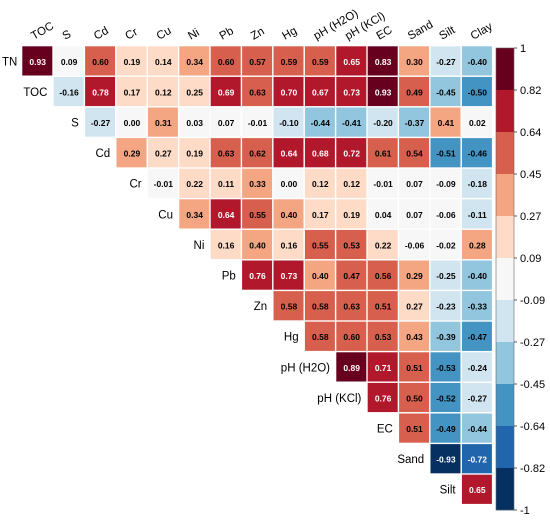 The image size is (550, 525). I want to click on cell-value-label: -0.23, so click(446, 307).